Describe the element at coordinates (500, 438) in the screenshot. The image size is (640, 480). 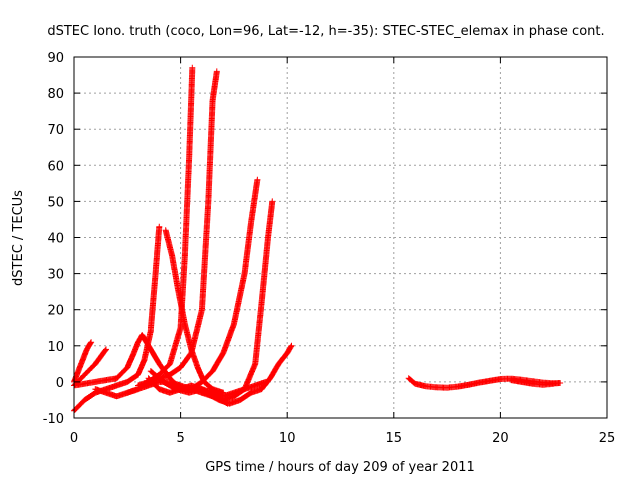
I see `x-tick-label: 20` at that location.